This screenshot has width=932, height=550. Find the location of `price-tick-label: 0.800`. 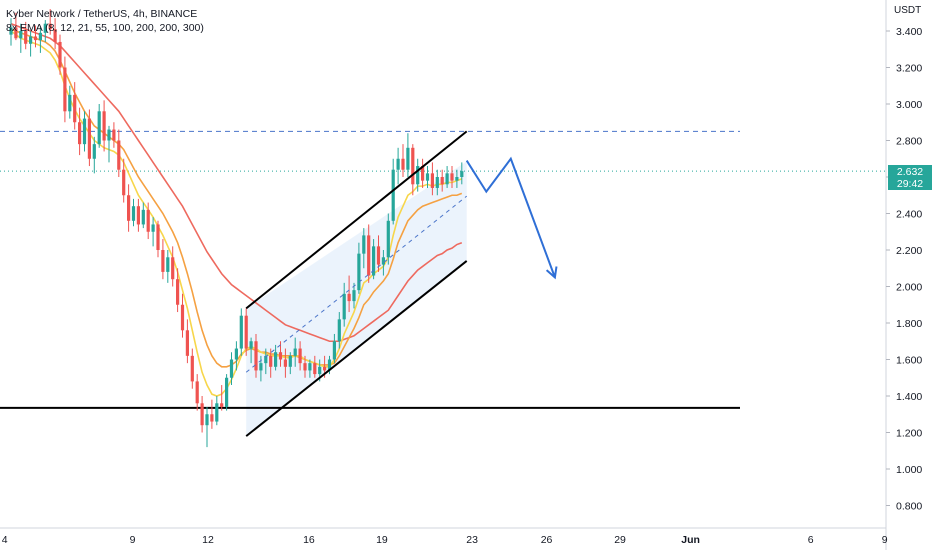

price-tick-label: 0.800 is located at coordinates (909, 507).